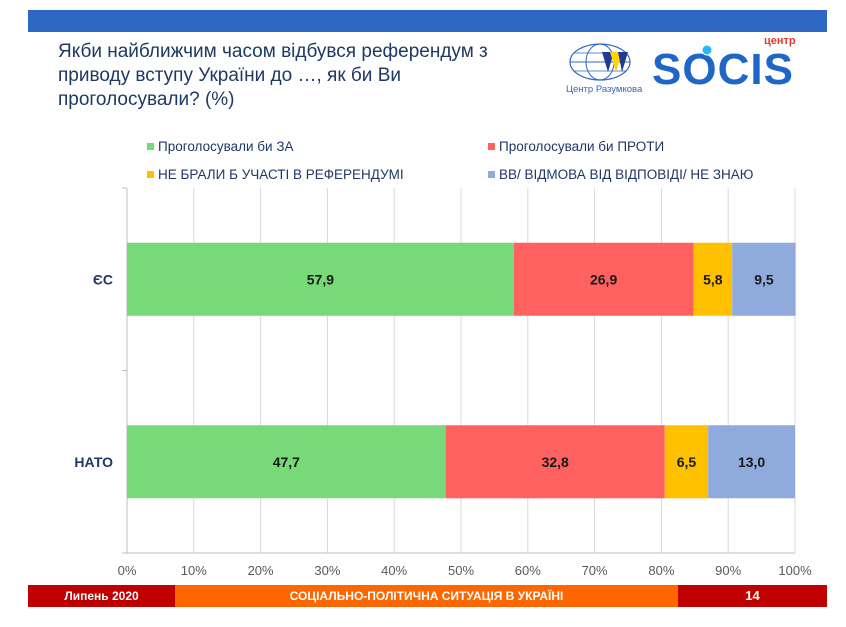 The height and width of the screenshot is (627, 846). What do you see at coordinates (780, 41) in the screenshot?
I see `socis-small-text: центр` at bounding box center [780, 41].